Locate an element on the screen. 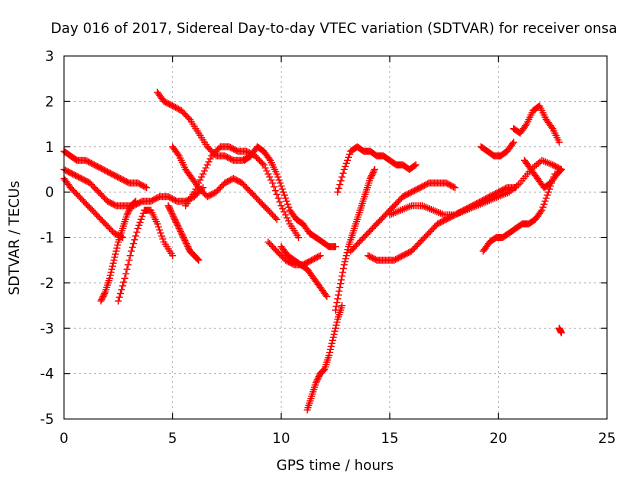  y-tick-label: 0 is located at coordinates (49, 193).